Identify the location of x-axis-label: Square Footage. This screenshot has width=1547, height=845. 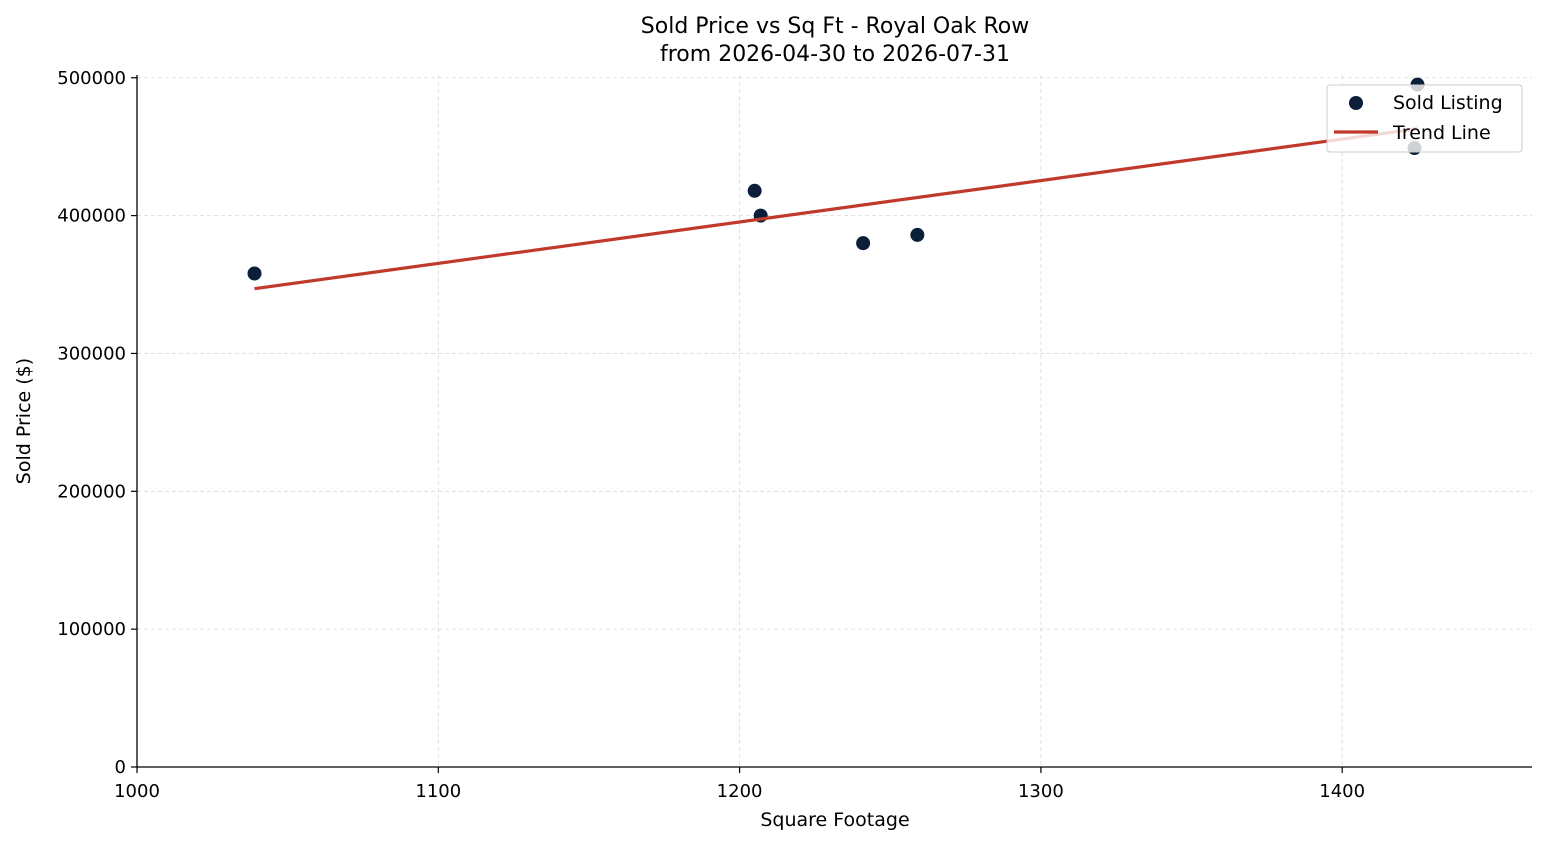
(834, 820).